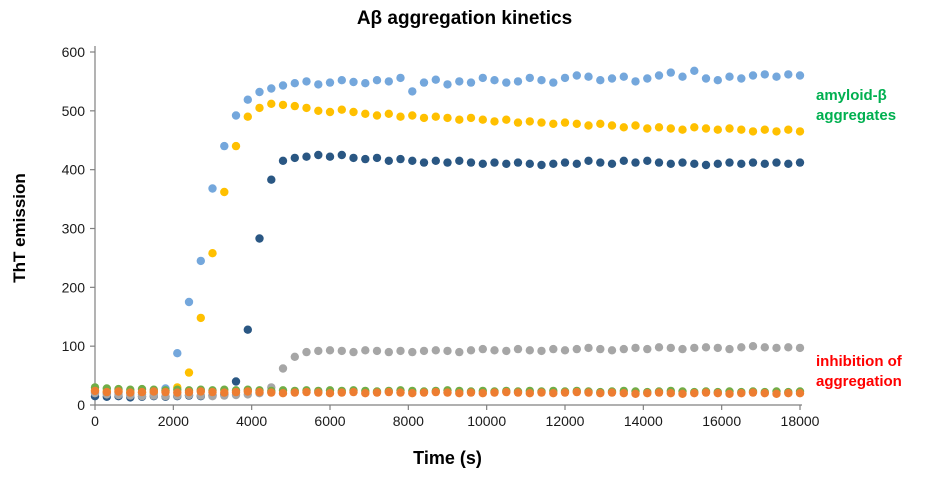  Describe the element at coordinates (329, 421) in the screenshot. I see `svg-text: 6000` at that location.